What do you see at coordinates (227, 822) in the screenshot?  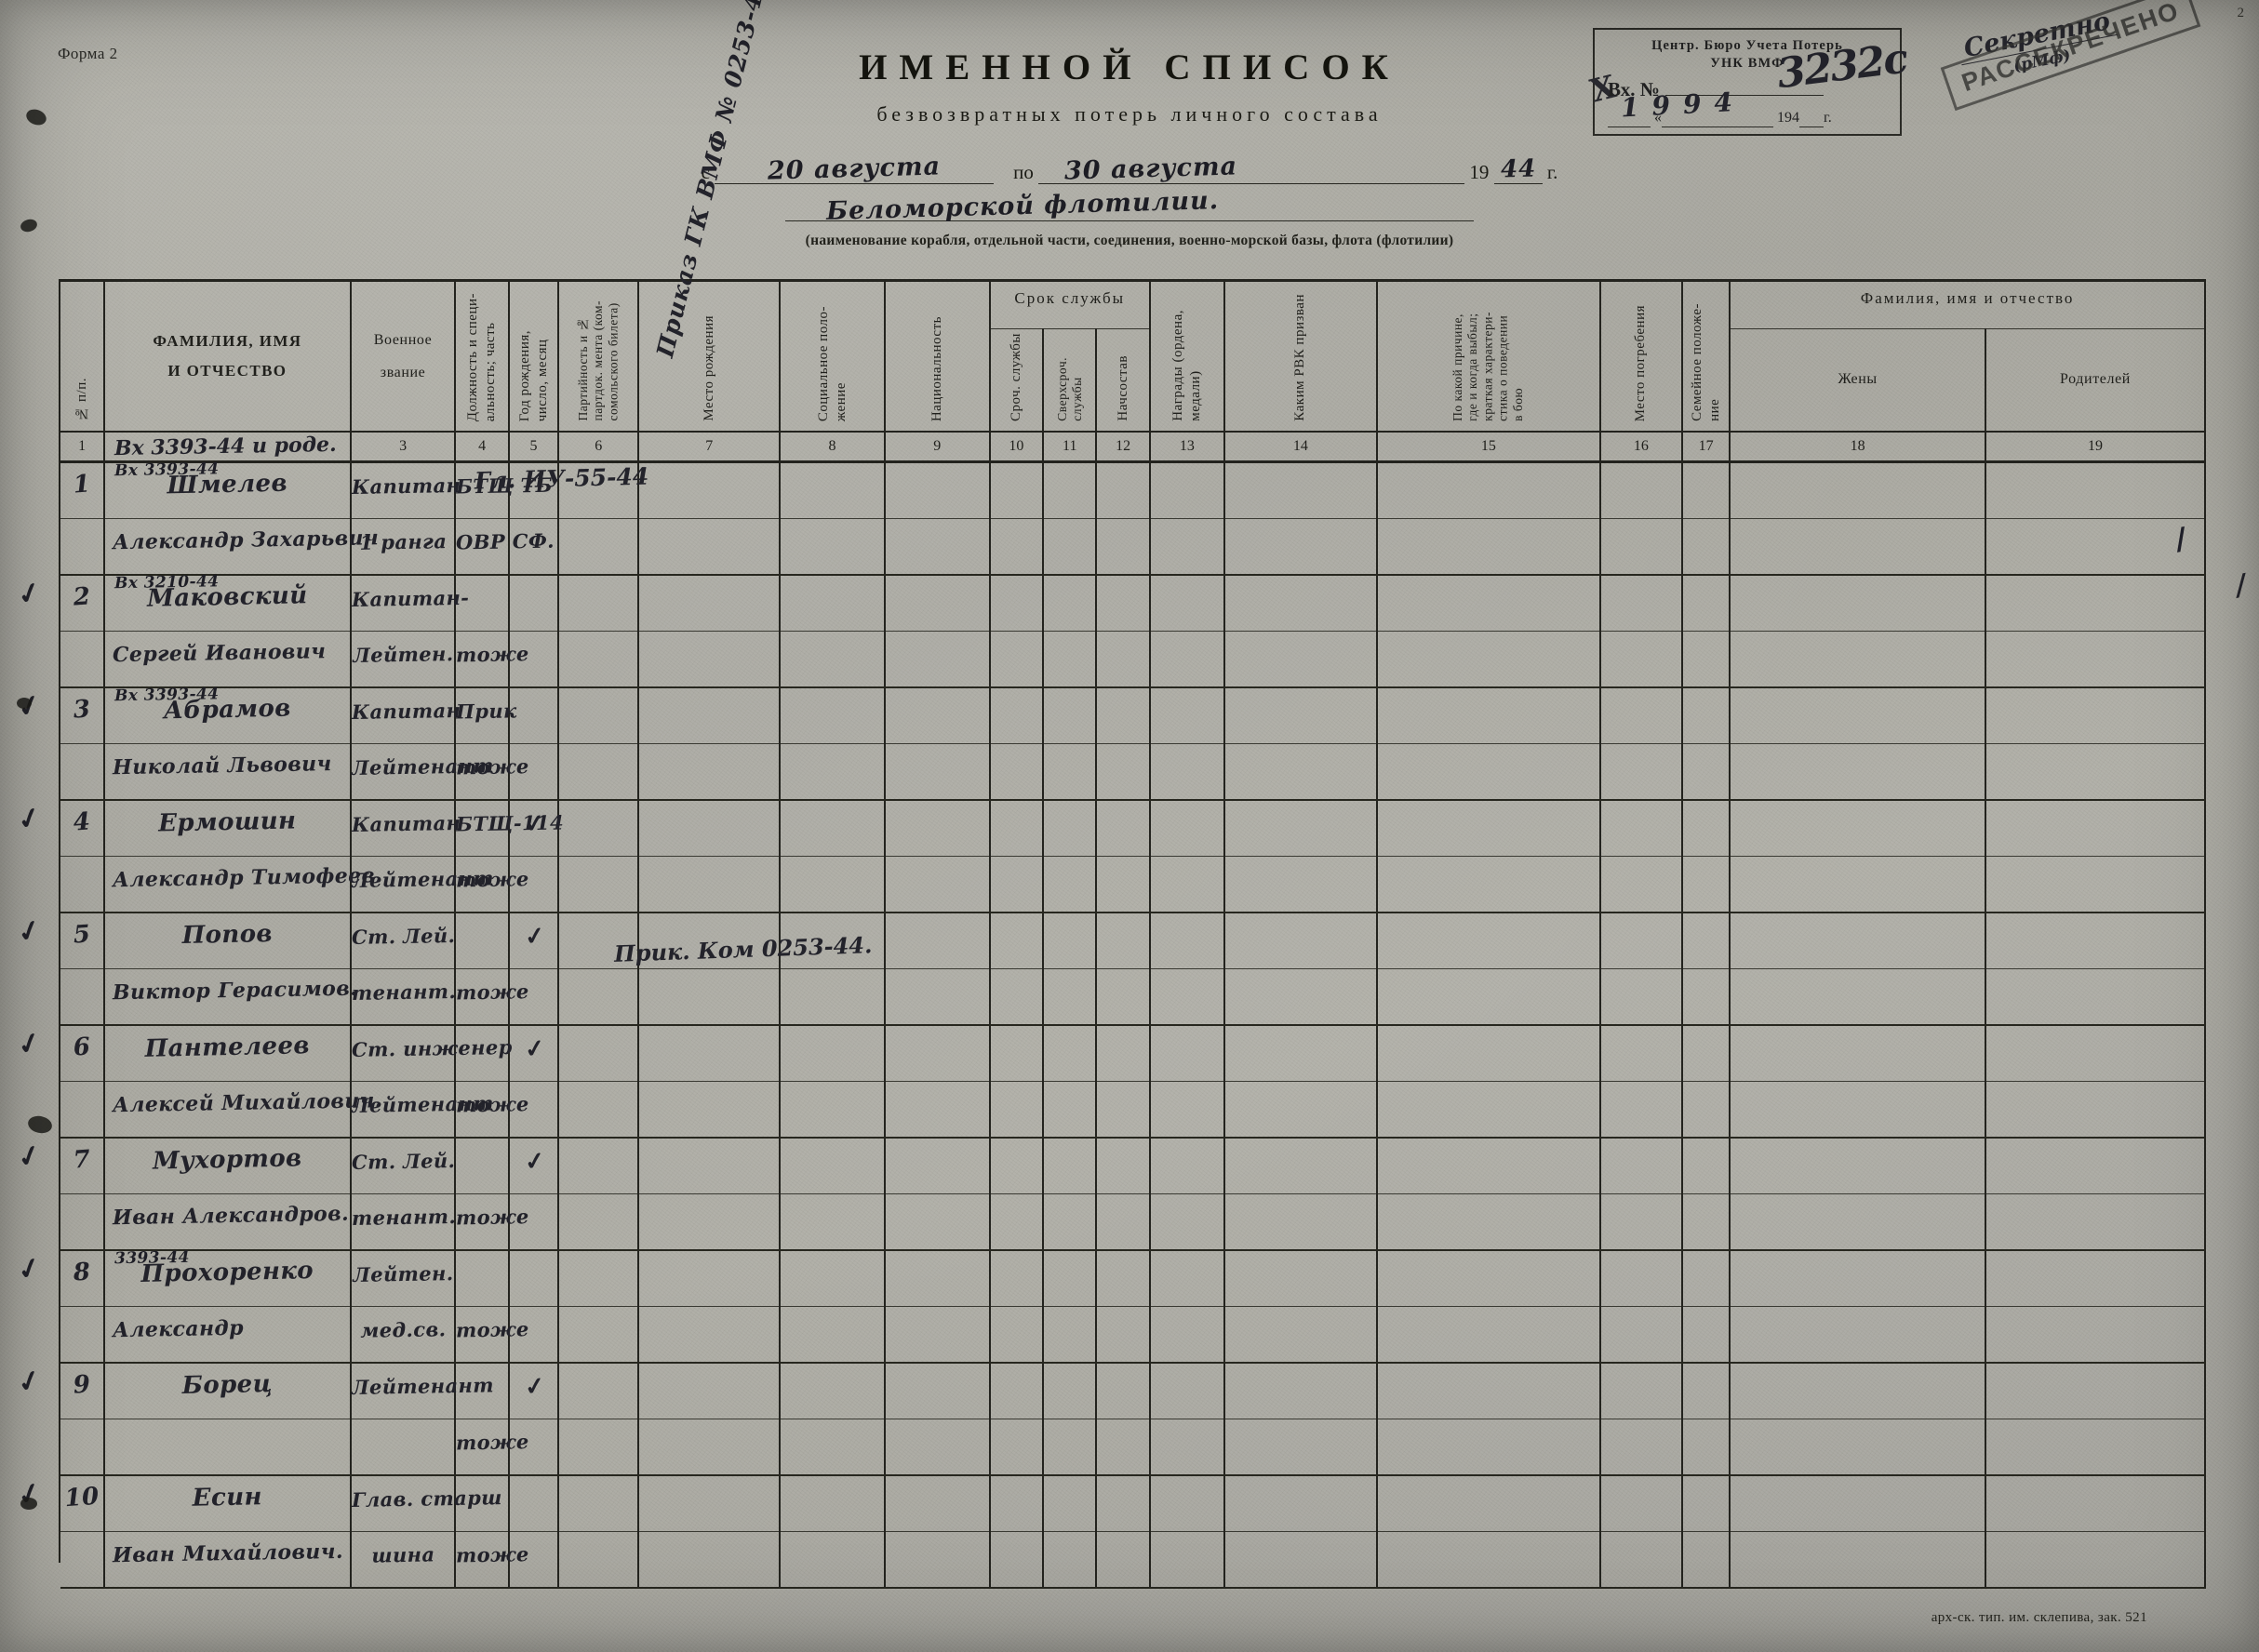 I see `row-surname-value: Ермошин` at bounding box center [227, 822].